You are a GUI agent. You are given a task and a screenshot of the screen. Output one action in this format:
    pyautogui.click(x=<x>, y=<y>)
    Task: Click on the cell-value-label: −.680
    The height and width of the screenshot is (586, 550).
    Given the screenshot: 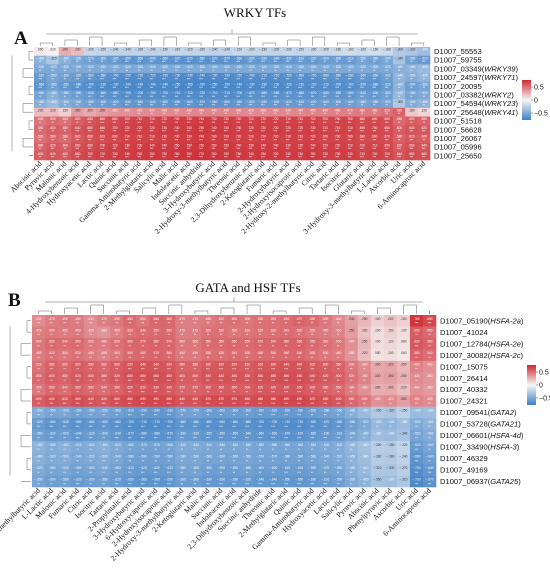 What is the action you would take?
    pyautogui.click(x=77, y=84)
    